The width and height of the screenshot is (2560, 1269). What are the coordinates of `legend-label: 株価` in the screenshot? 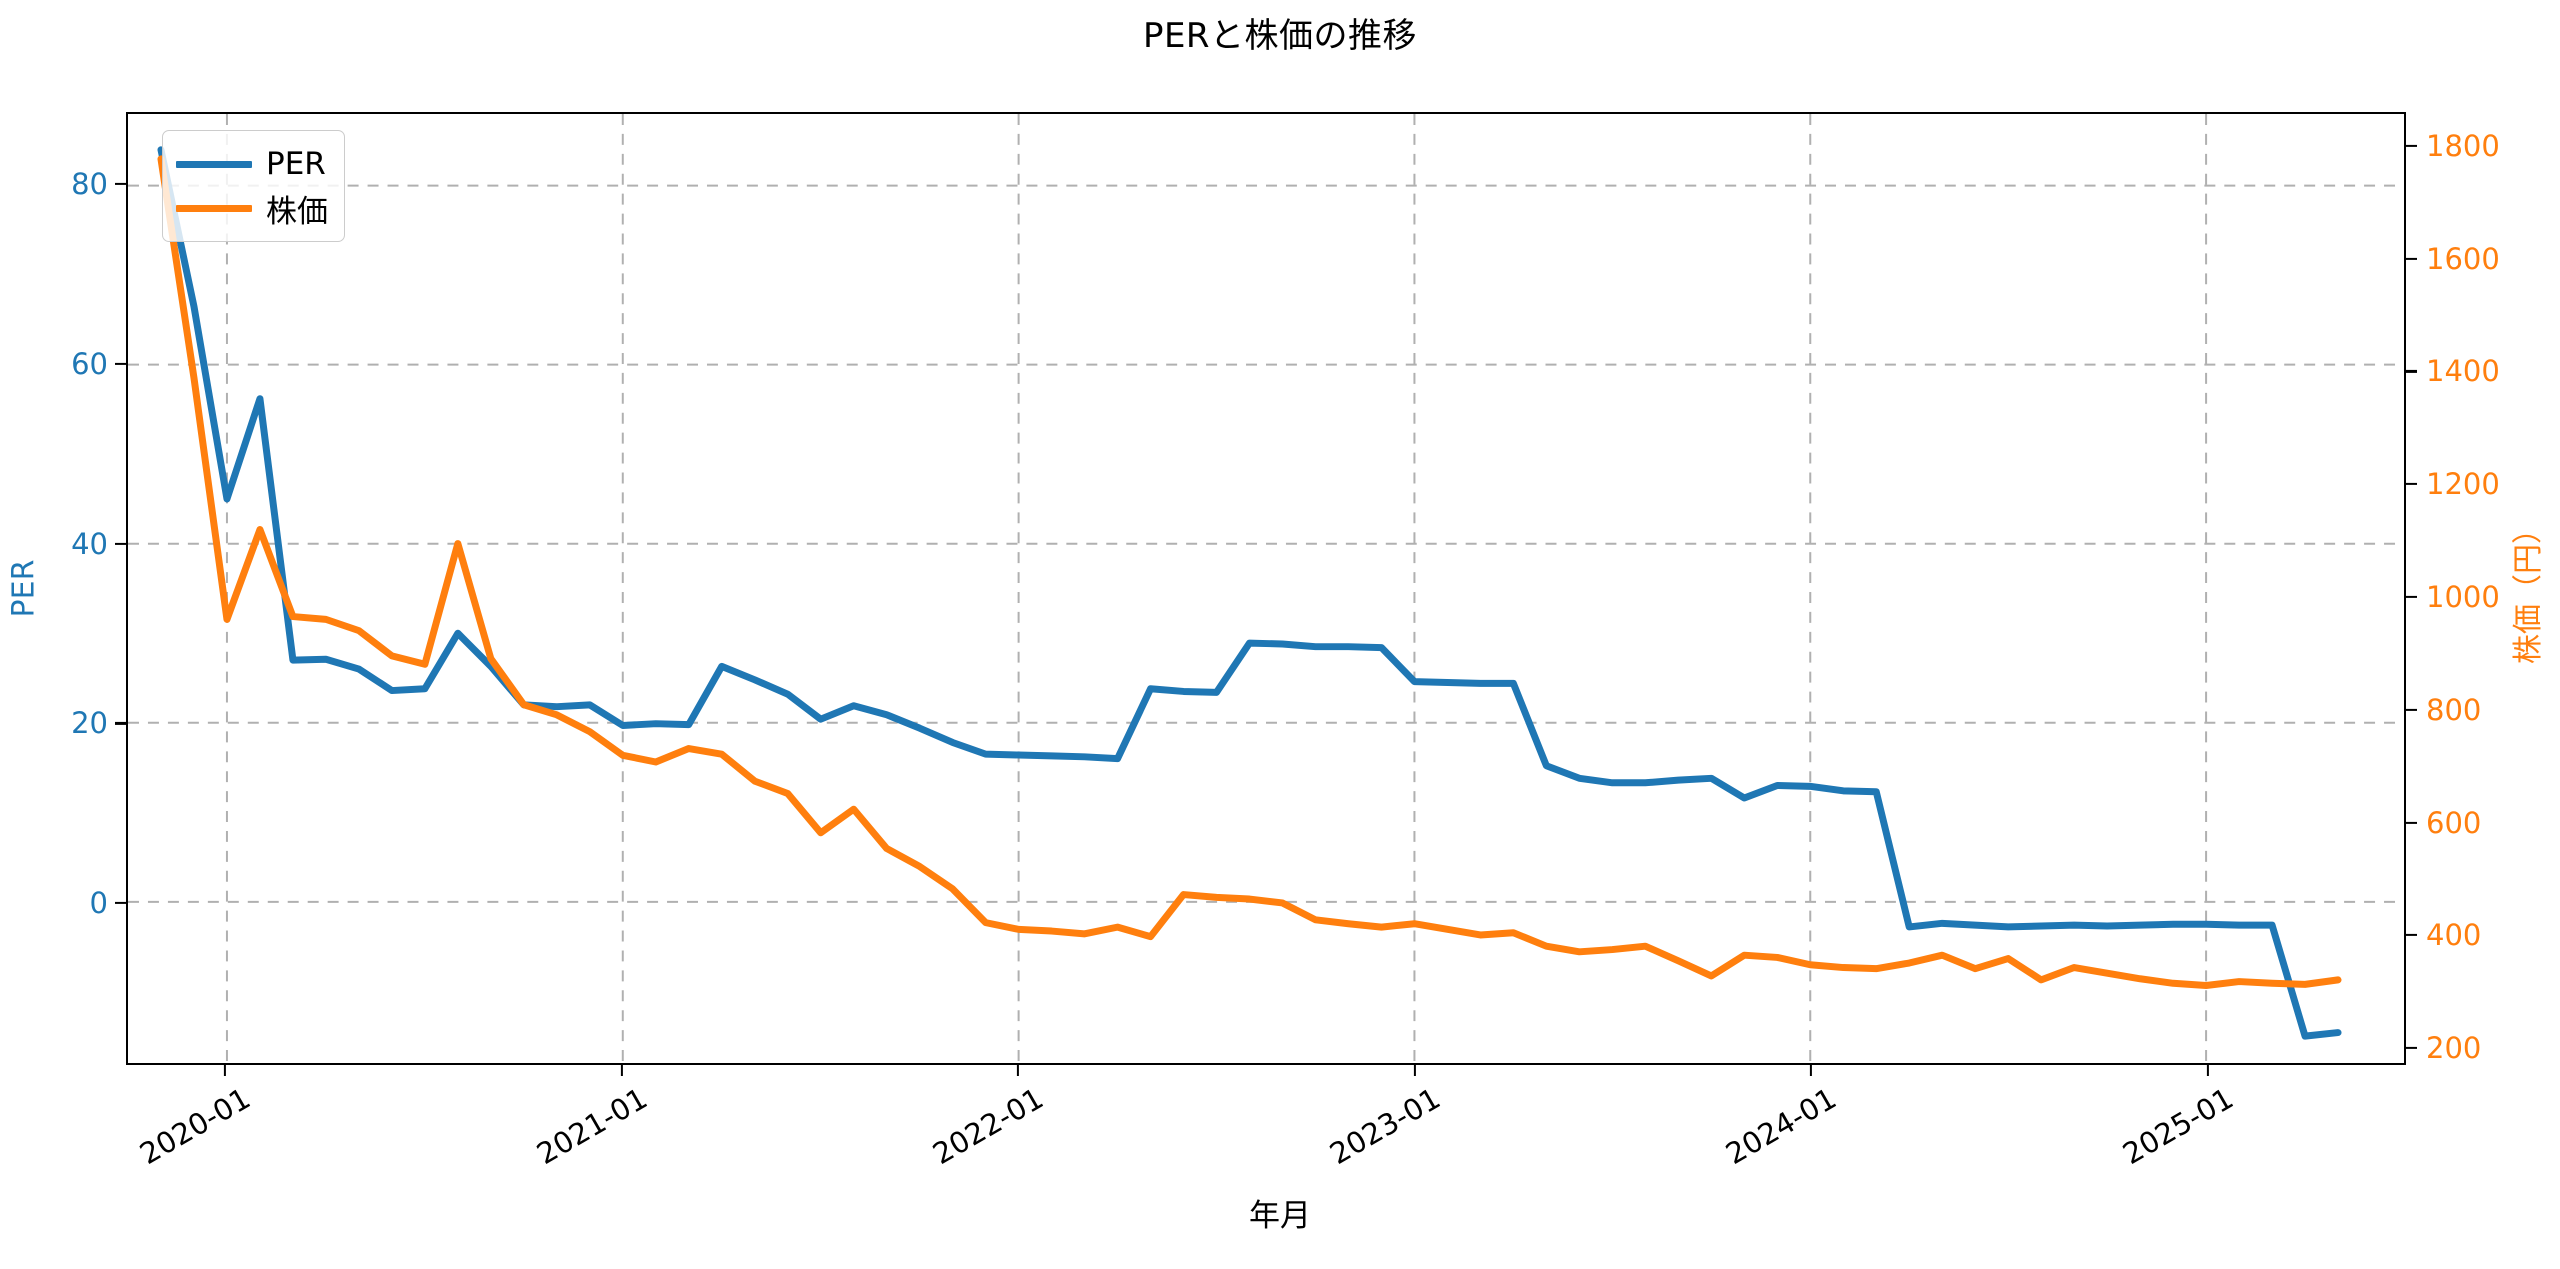 It's located at (297, 211).